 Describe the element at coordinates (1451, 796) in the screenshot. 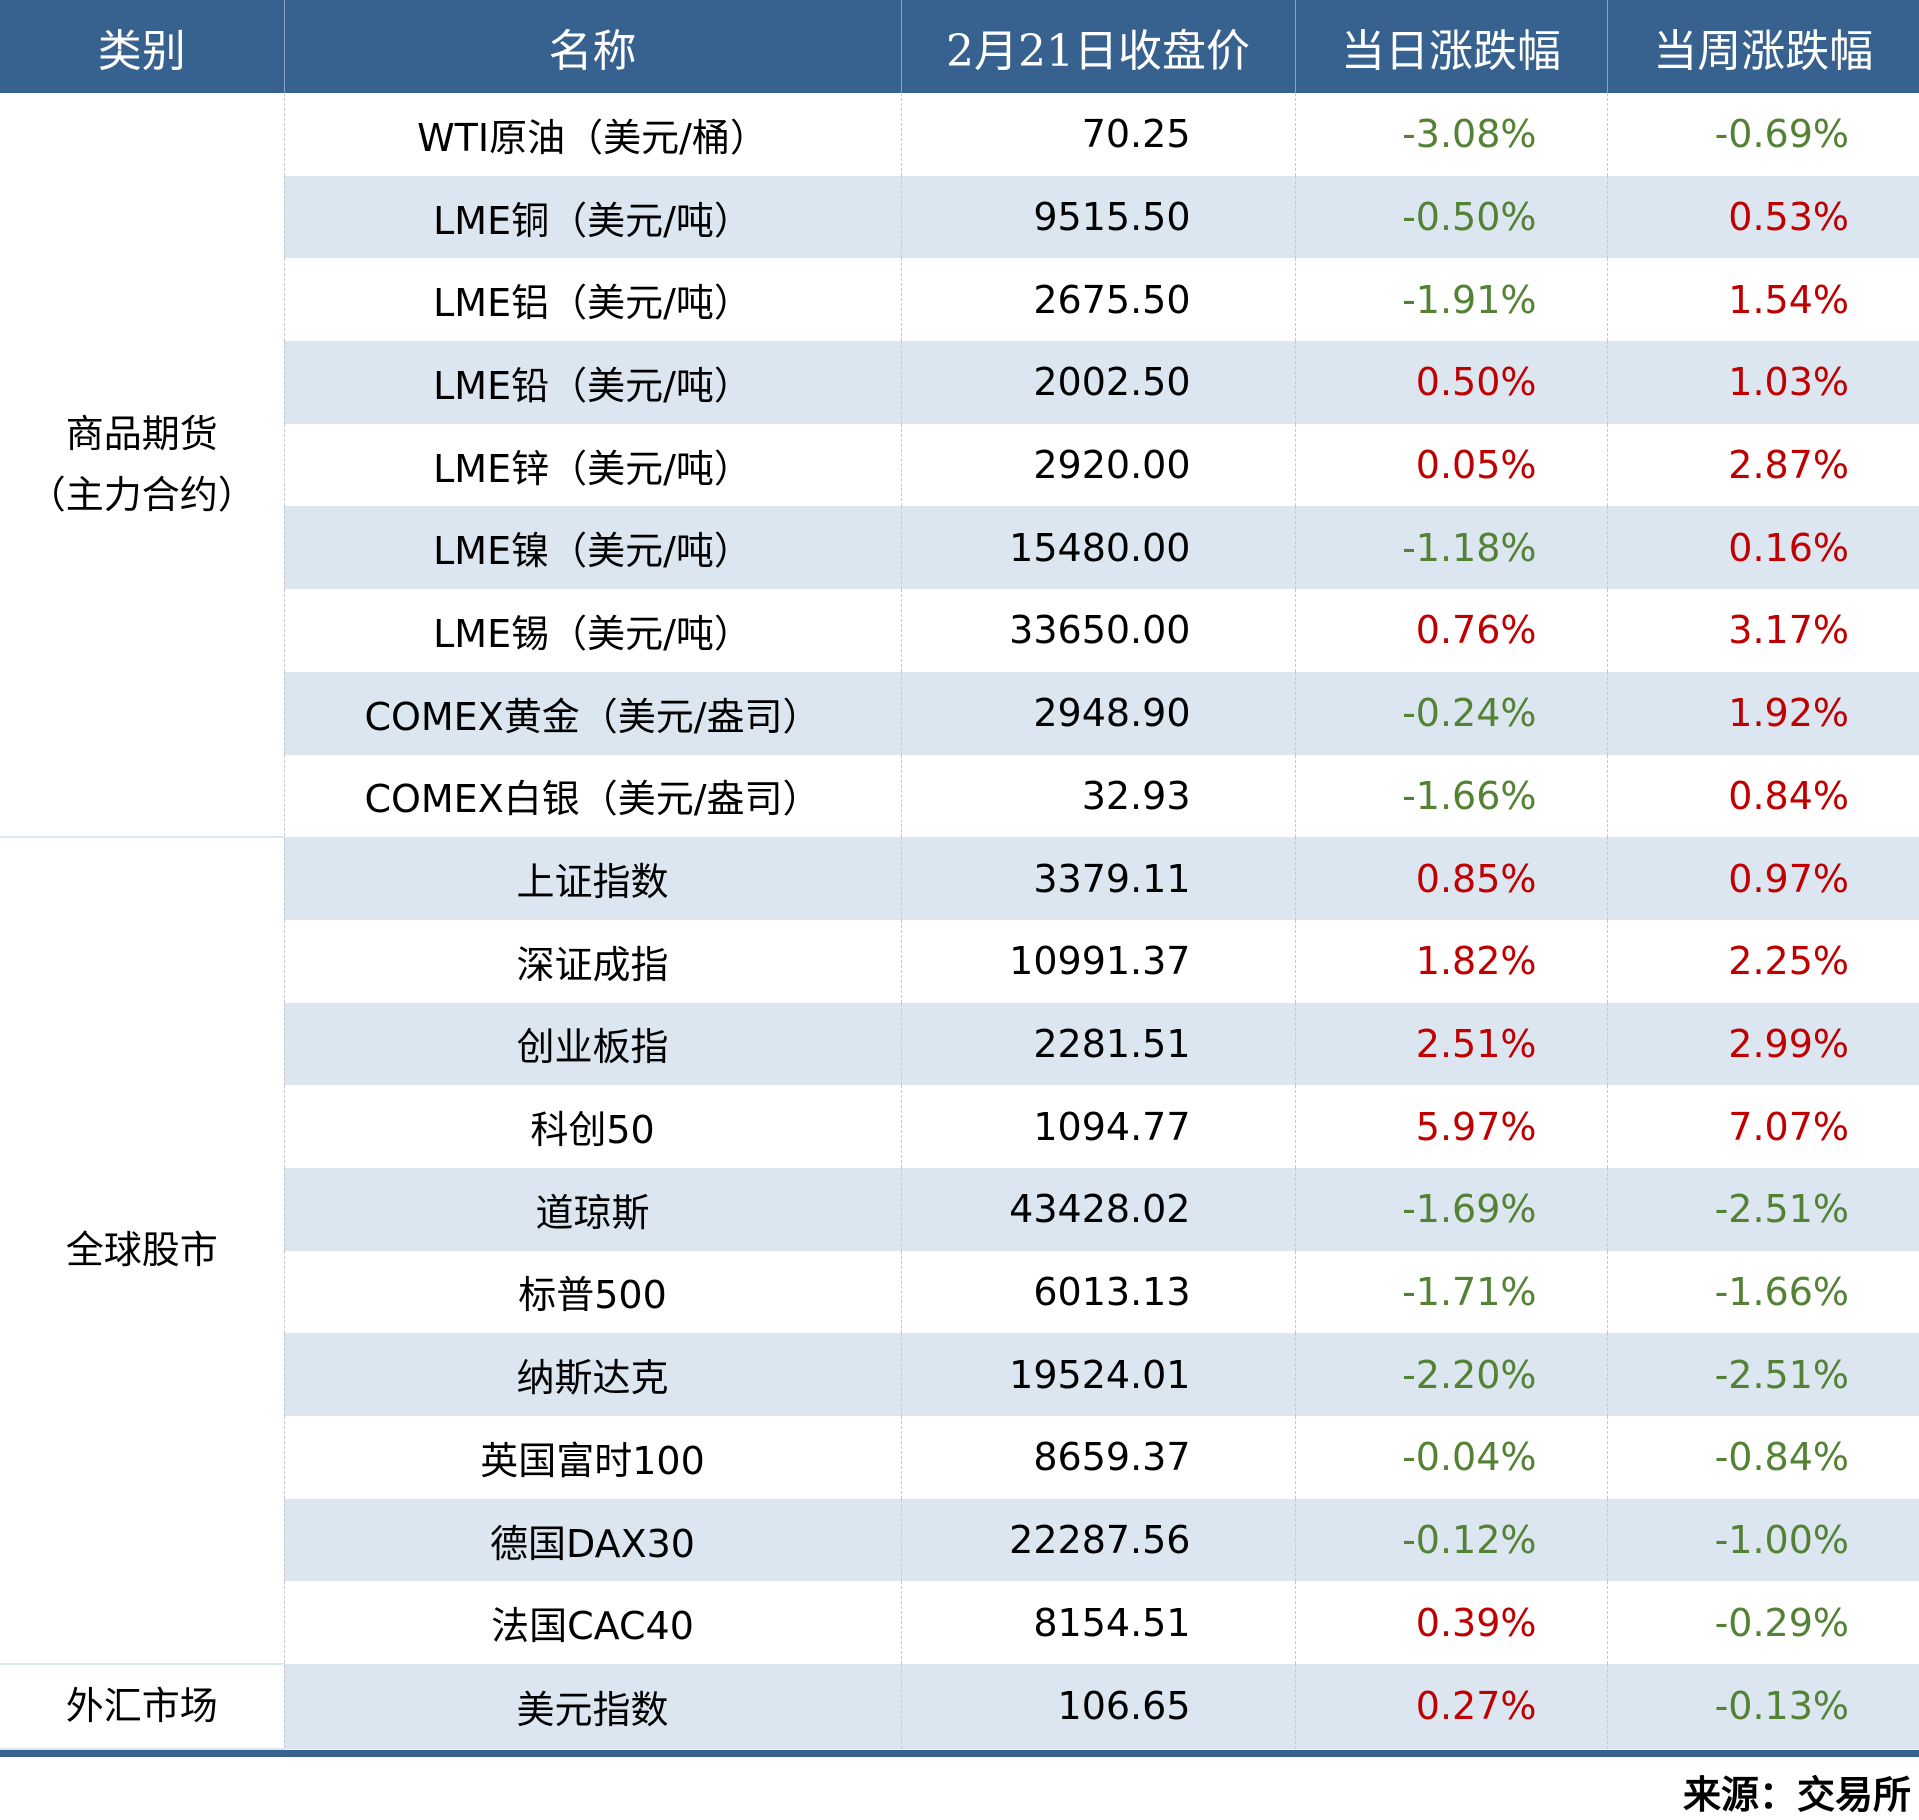

I see `day-change: -1.66%` at that location.